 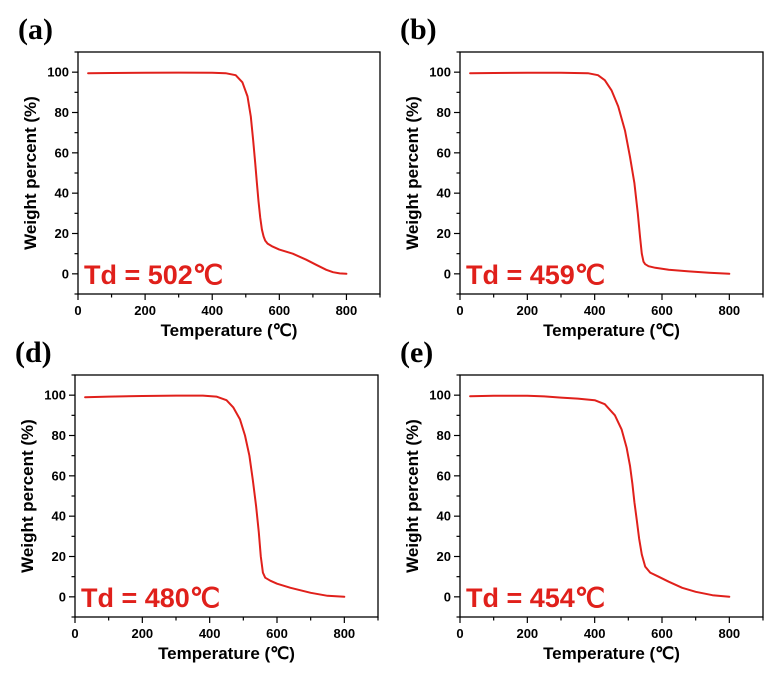 What do you see at coordinates (33, 352) in the screenshot?
I see `panel-label: (d)` at bounding box center [33, 352].